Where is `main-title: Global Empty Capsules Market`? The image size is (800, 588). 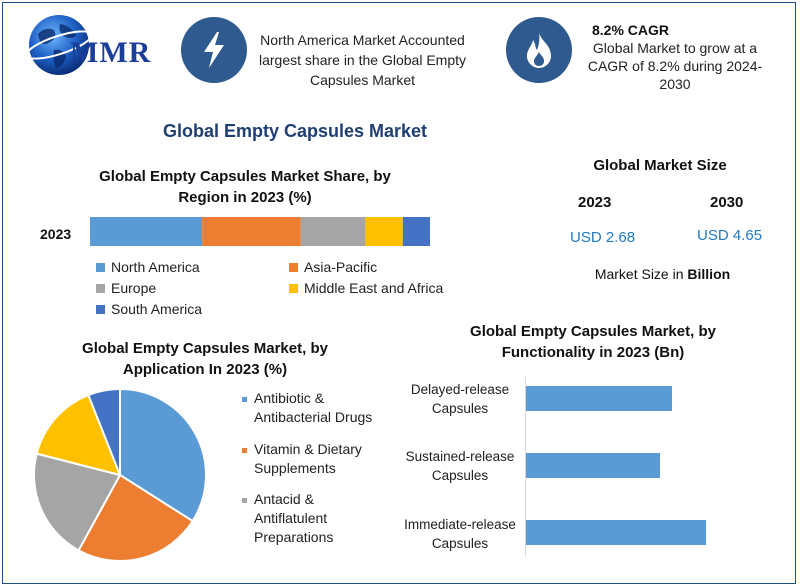 main-title: Global Empty Capsules Market is located at coordinates (295, 131).